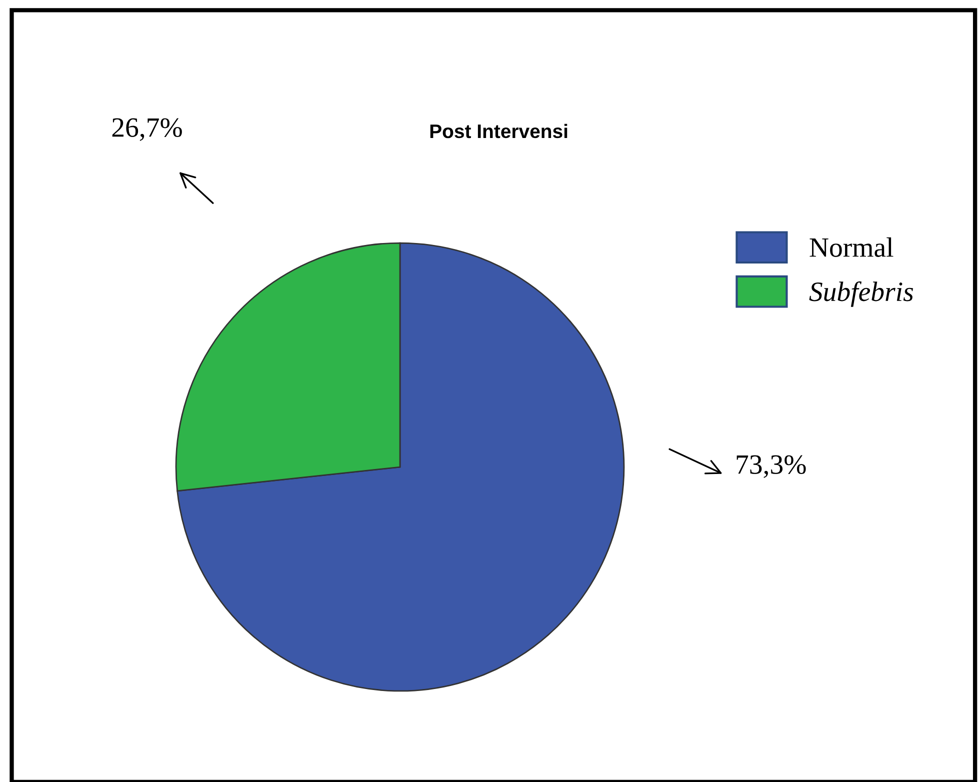 This screenshot has width=978, height=782. What do you see at coordinates (499, 131) in the screenshot?
I see `chart-title: Post Intervensi` at bounding box center [499, 131].